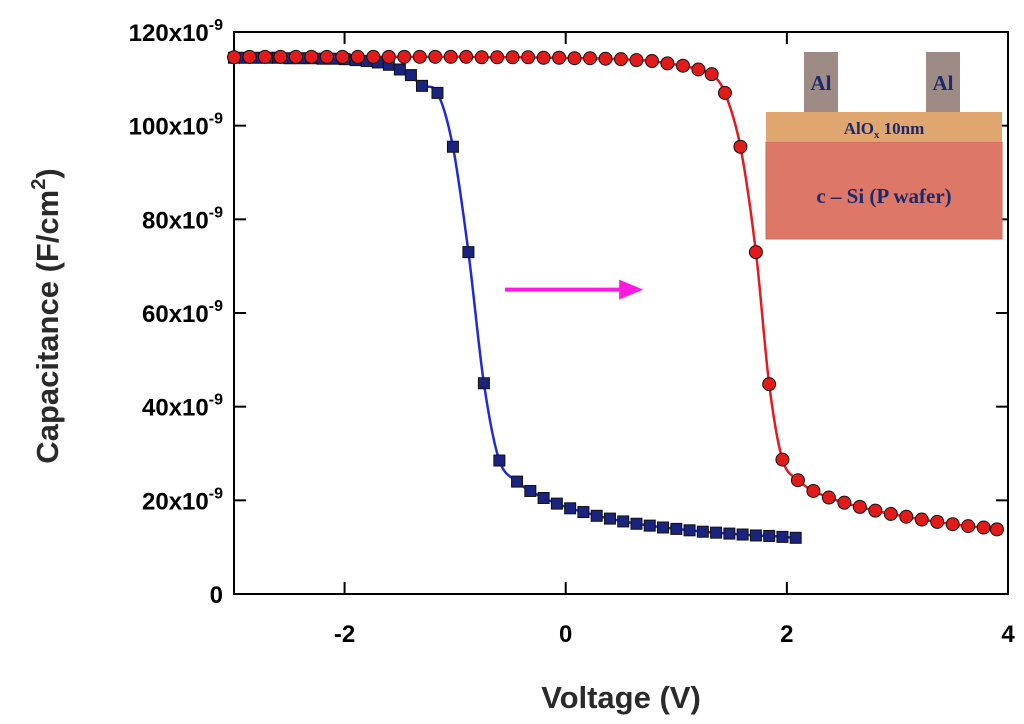  Describe the element at coordinates (176, 32) in the screenshot. I see `y-tick-label: 120x10⁻⁹` at that location.